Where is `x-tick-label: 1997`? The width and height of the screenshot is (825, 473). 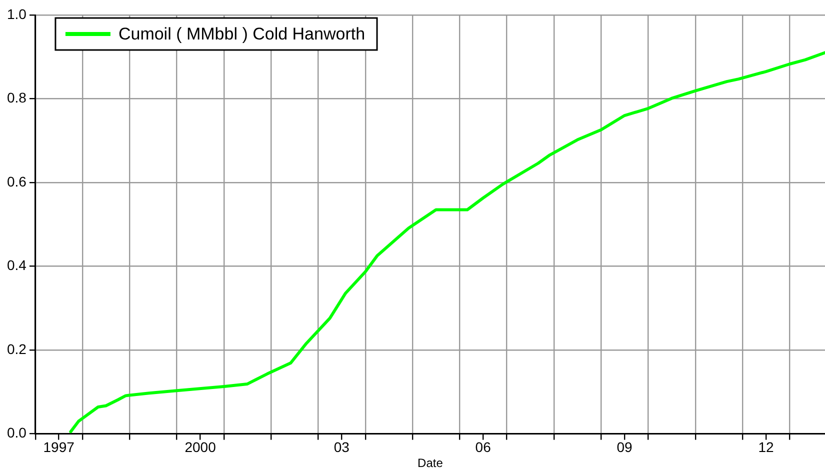
x-tick-label: 1997 is located at coordinates (59, 447).